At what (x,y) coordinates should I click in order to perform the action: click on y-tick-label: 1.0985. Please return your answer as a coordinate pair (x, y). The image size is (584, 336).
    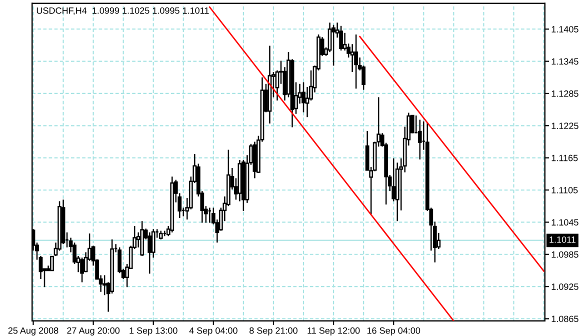
    Looking at the image, I should click on (565, 254).